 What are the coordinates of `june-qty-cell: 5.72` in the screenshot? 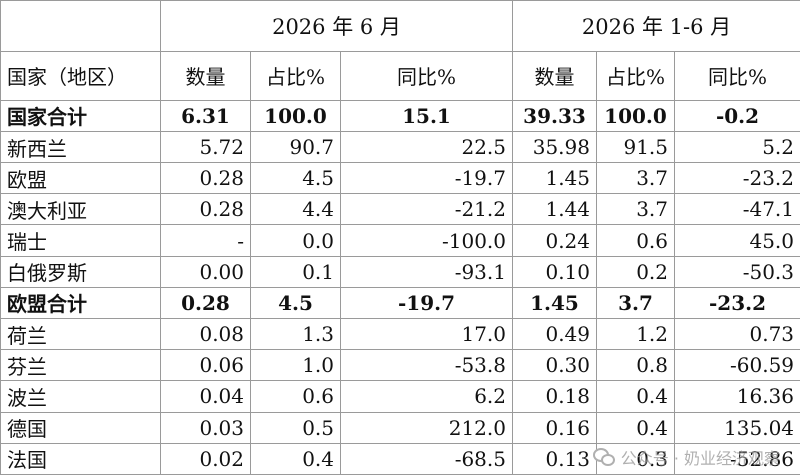 It's located at (205, 147).